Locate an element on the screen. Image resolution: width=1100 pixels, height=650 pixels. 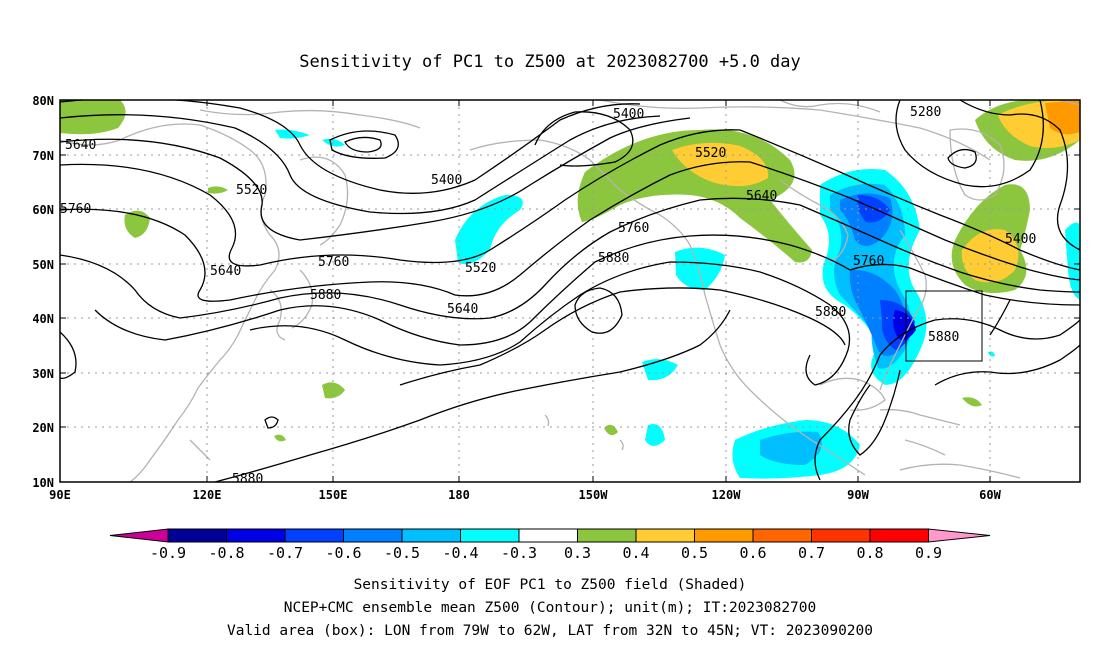
coast-korea-japan is located at coordinates (291, 305).